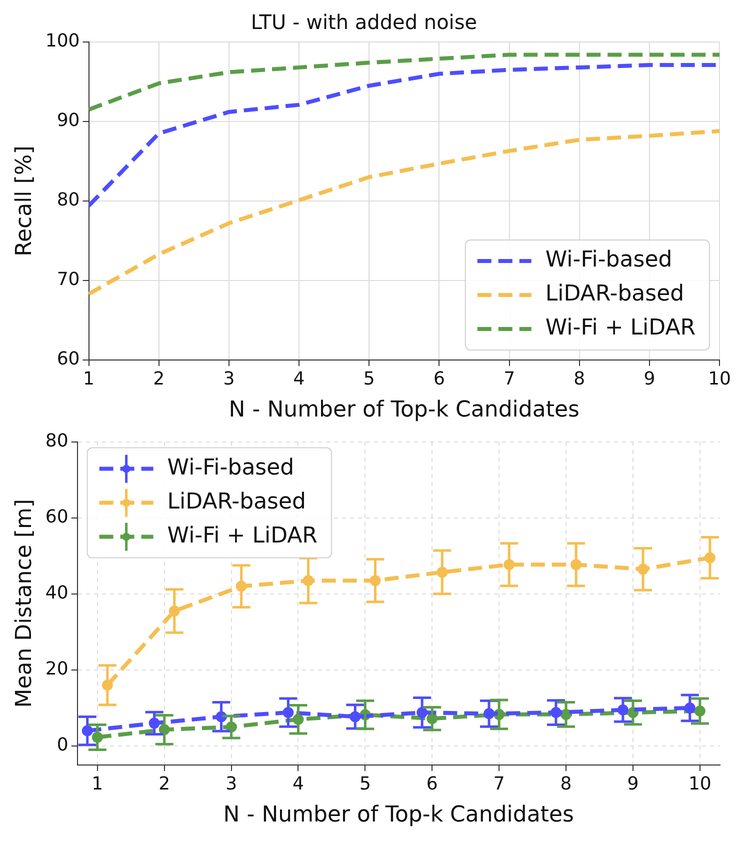 The width and height of the screenshot is (742, 843). Describe the element at coordinates (24, 603) in the screenshot. I see `y-axis-title: Mean Distance [m]` at that location.